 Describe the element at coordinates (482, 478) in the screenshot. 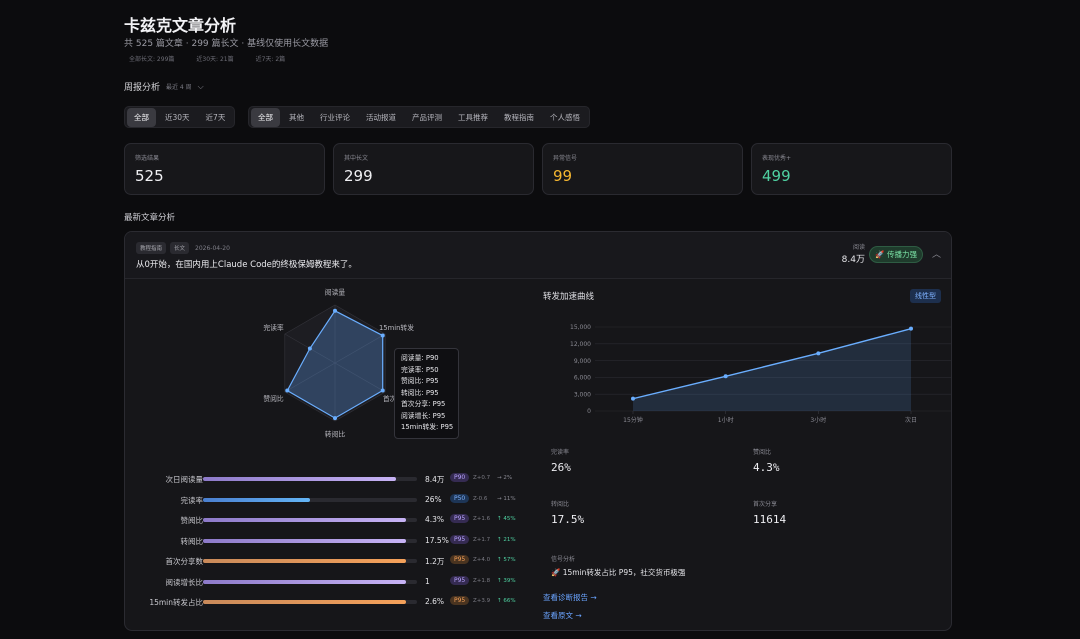

I see `z-score: Z+0.7` at that location.